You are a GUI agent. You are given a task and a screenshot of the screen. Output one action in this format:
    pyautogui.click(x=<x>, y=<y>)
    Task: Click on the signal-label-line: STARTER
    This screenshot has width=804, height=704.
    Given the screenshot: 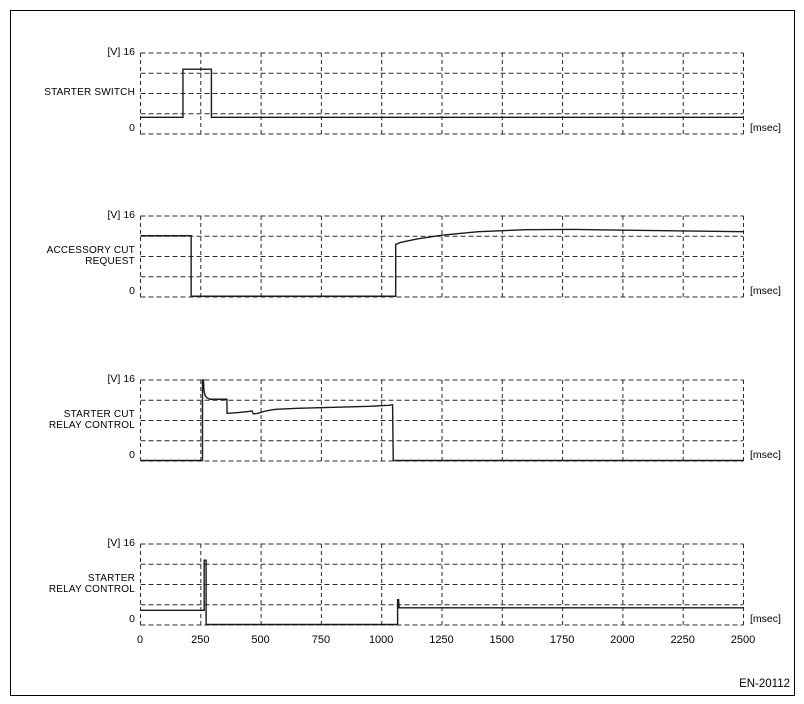 What is the action you would take?
    pyautogui.click(x=111, y=578)
    